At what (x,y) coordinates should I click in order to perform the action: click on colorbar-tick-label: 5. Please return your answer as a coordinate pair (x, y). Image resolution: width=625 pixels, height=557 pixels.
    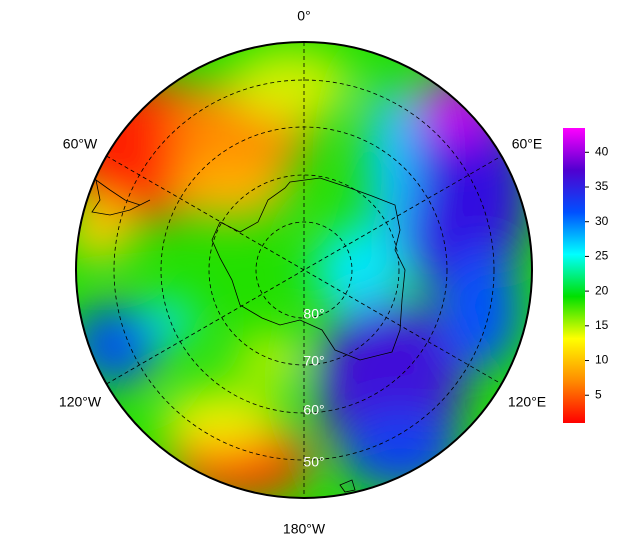
    Looking at the image, I should click on (598, 394).